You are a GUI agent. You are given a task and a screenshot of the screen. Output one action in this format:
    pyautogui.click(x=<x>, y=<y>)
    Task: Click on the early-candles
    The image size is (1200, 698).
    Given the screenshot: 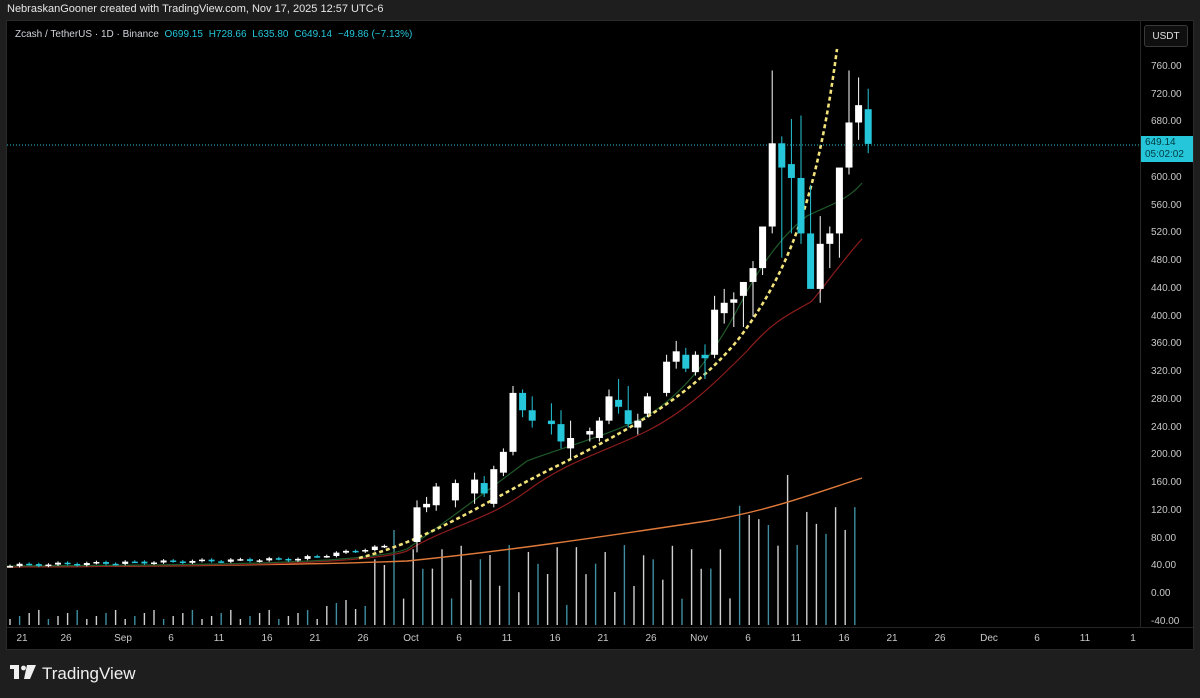 What is the action you would take?
    pyautogui.click(x=197, y=556)
    